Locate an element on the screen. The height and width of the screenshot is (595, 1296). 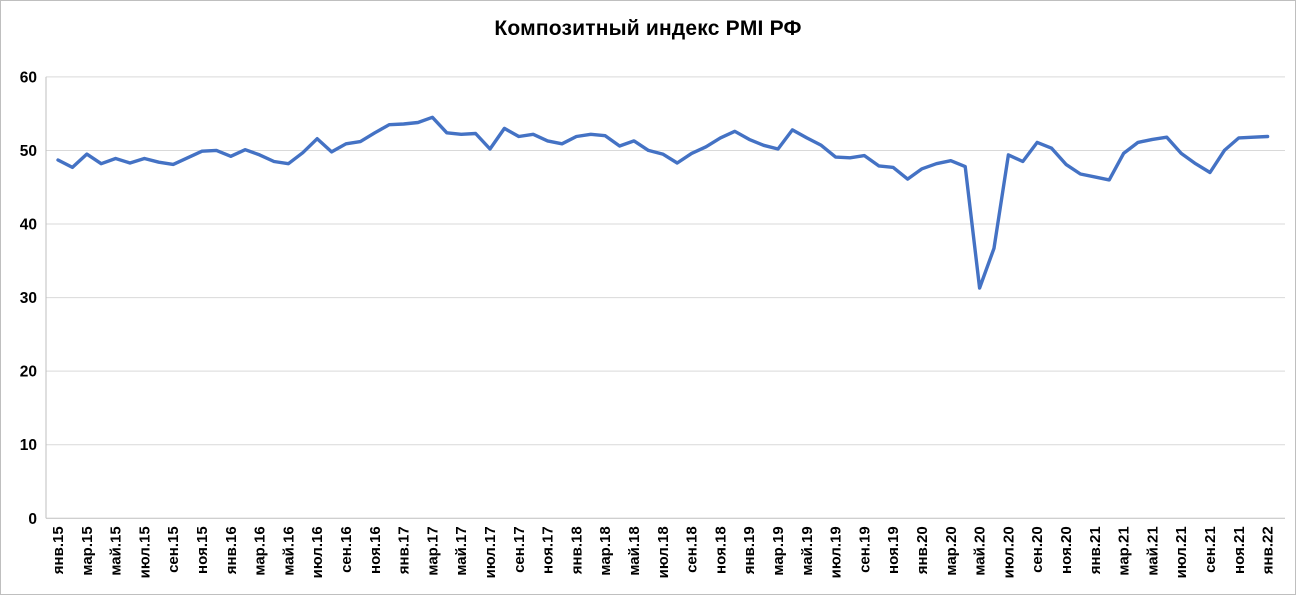
chart-title: Композитный индекс PMI РФ is located at coordinates (648, 28).